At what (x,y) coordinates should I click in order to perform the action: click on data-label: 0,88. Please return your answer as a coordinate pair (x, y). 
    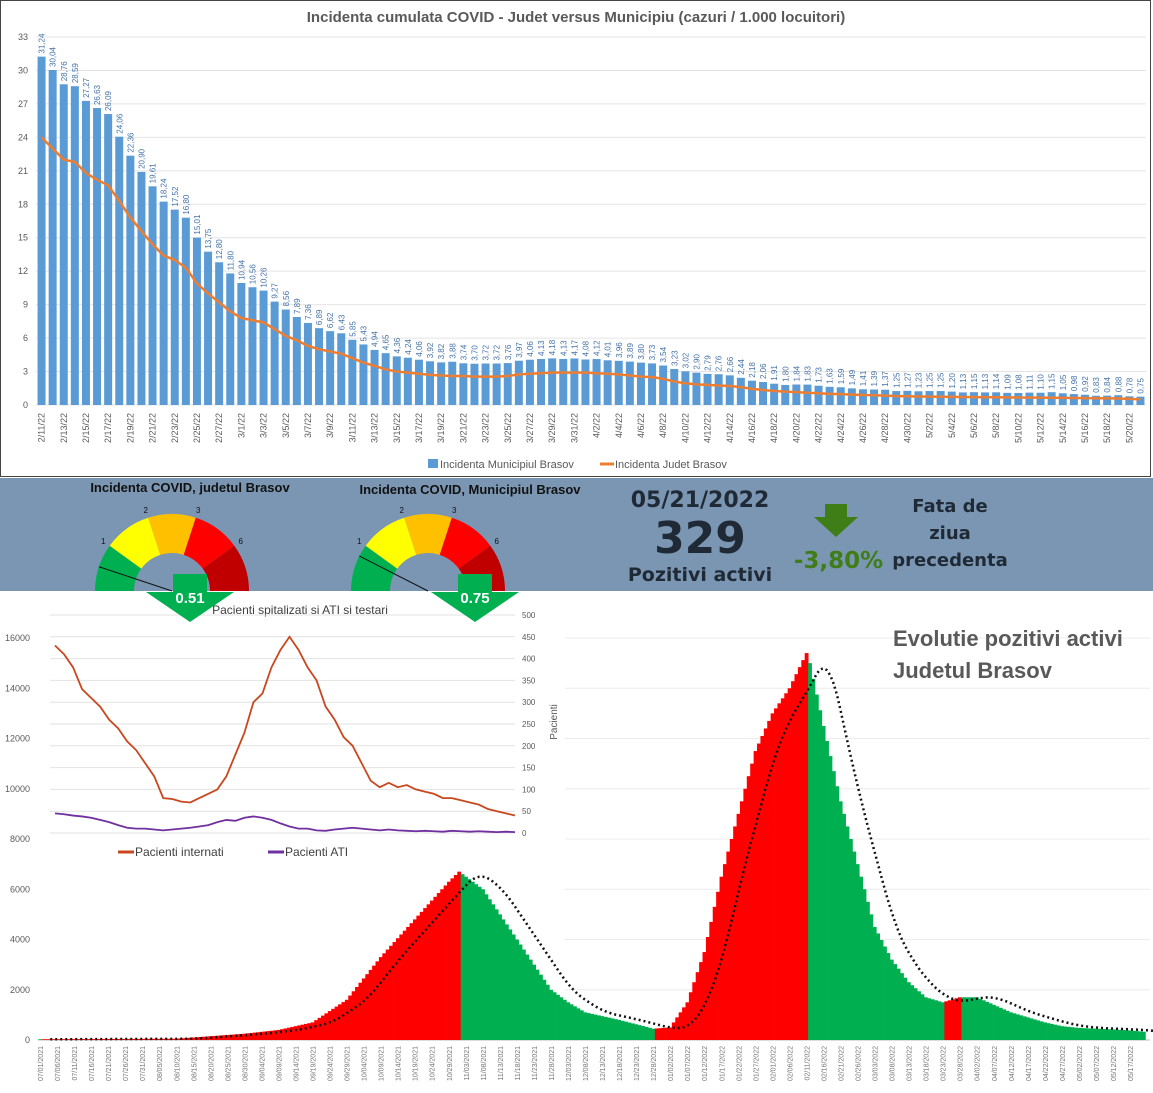
    Looking at the image, I should click on (1118, 384).